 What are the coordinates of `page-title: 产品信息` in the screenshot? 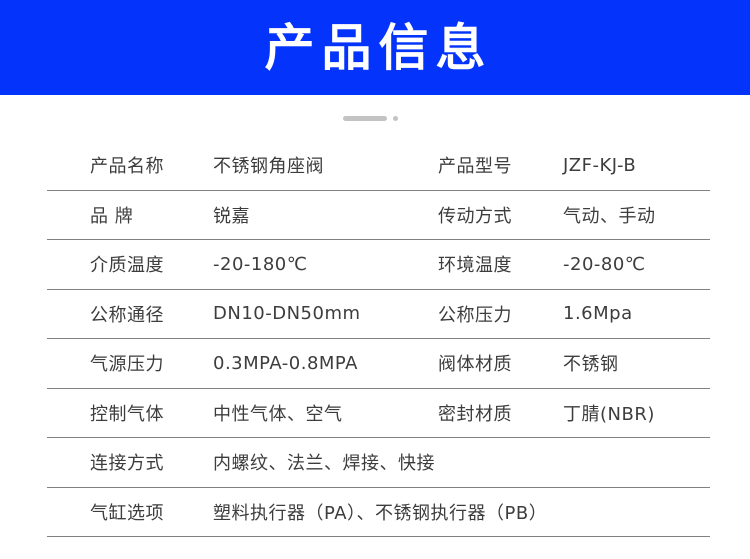 It's located at (378, 47).